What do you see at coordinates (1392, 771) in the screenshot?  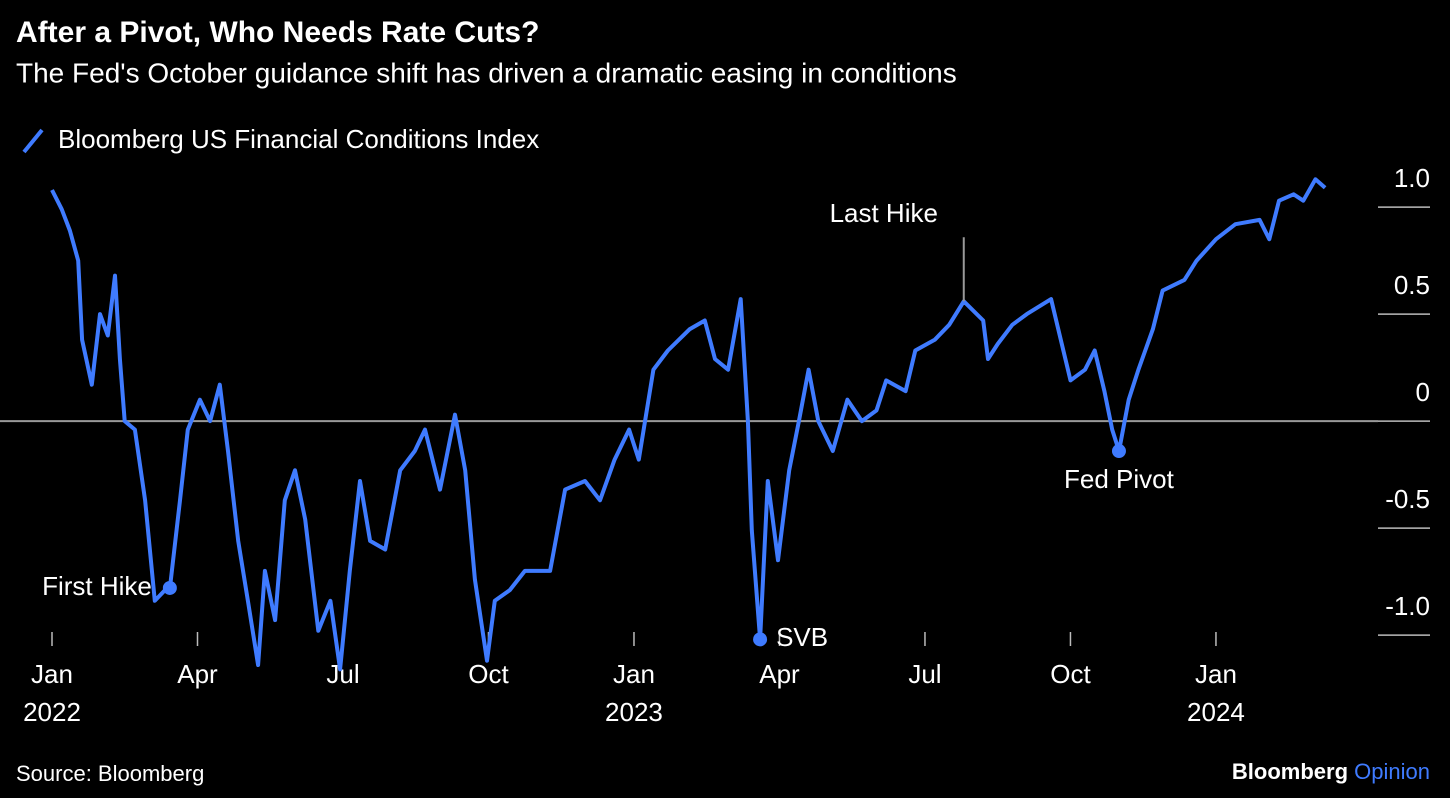 I see `brand-sub: Opinion` at bounding box center [1392, 771].